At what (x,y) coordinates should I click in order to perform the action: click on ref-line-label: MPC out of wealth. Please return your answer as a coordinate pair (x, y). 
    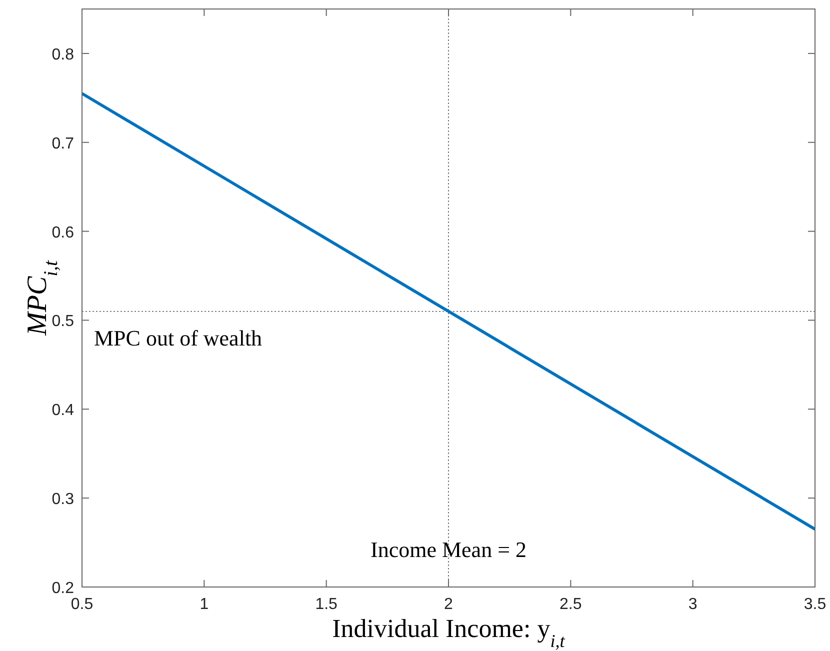
    Looking at the image, I should click on (178, 337).